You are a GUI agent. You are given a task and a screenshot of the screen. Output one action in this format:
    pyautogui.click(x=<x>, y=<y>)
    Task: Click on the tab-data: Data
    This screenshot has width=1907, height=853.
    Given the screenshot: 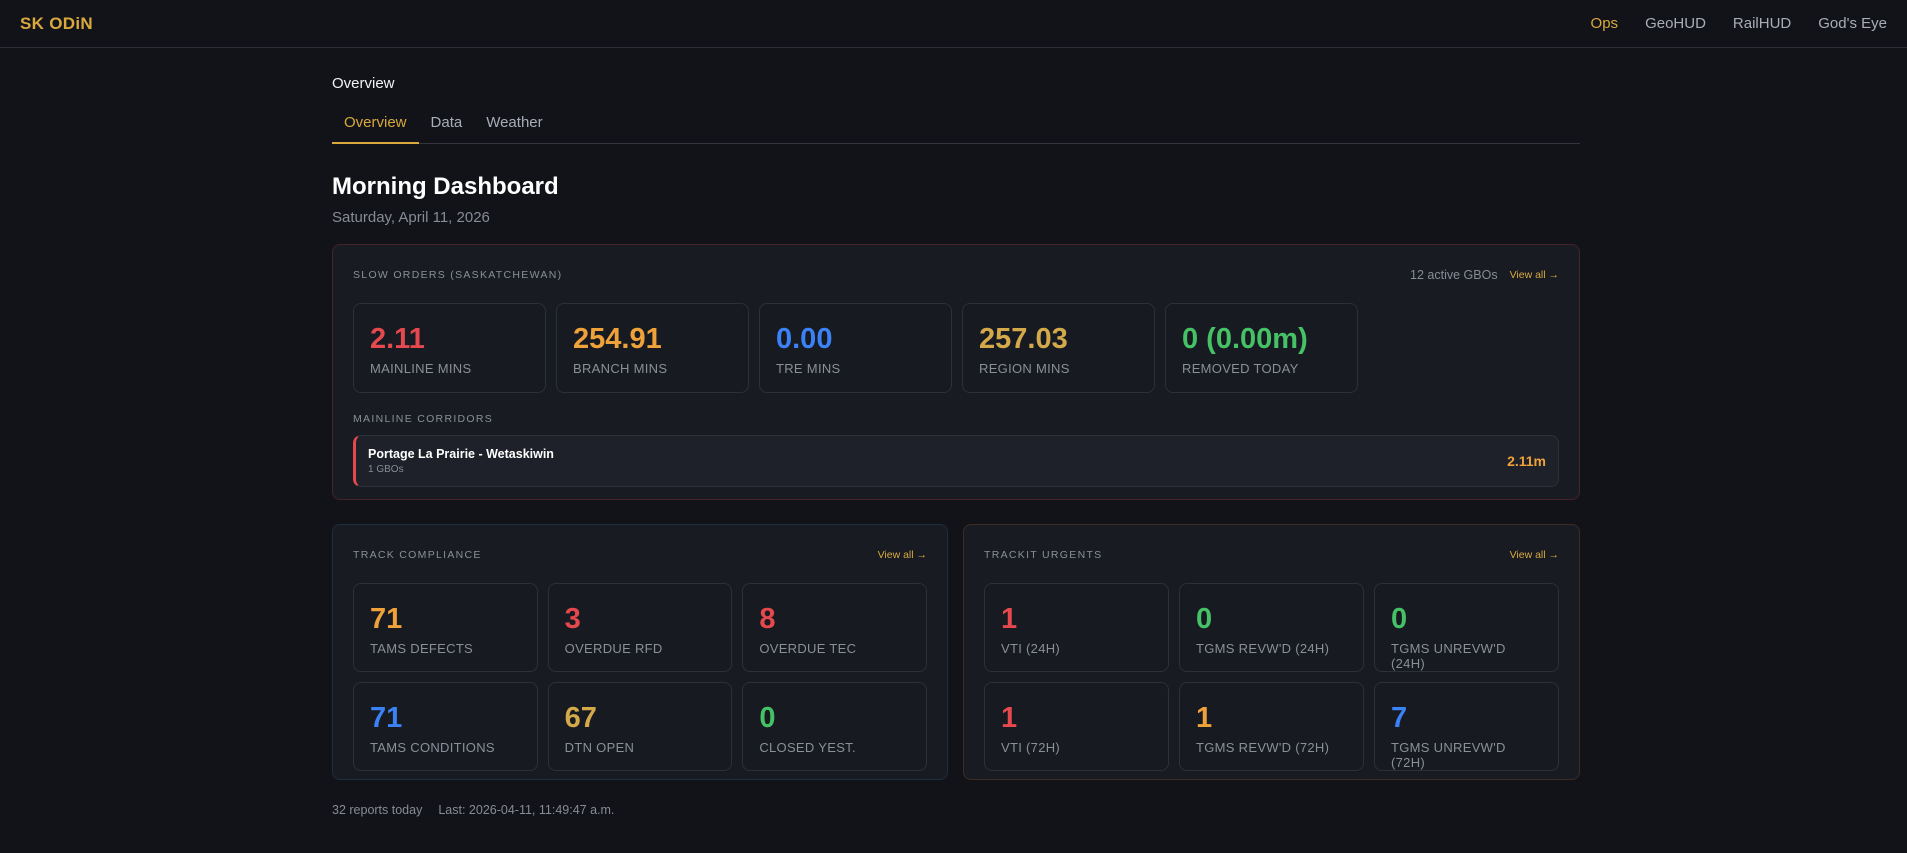 What is the action you would take?
    pyautogui.click(x=446, y=122)
    